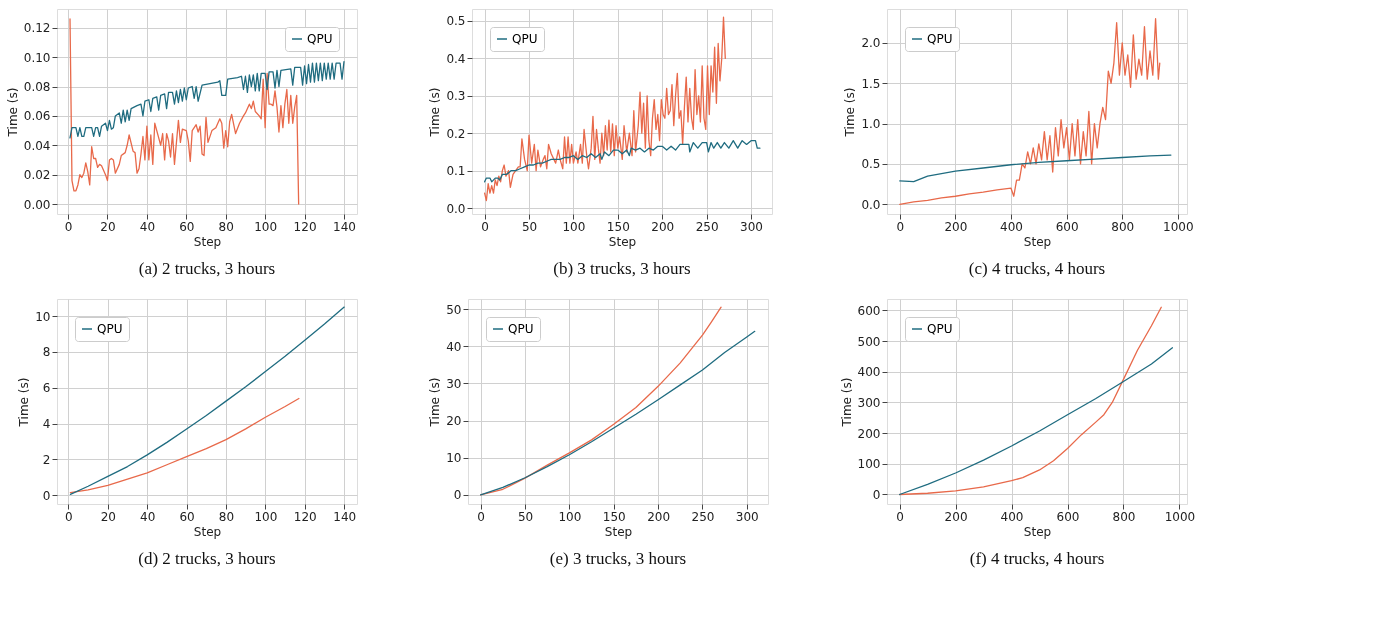 The image size is (1386, 626). What do you see at coordinates (869, 433) in the screenshot?
I see `y-tick-label: 200` at bounding box center [869, 433].